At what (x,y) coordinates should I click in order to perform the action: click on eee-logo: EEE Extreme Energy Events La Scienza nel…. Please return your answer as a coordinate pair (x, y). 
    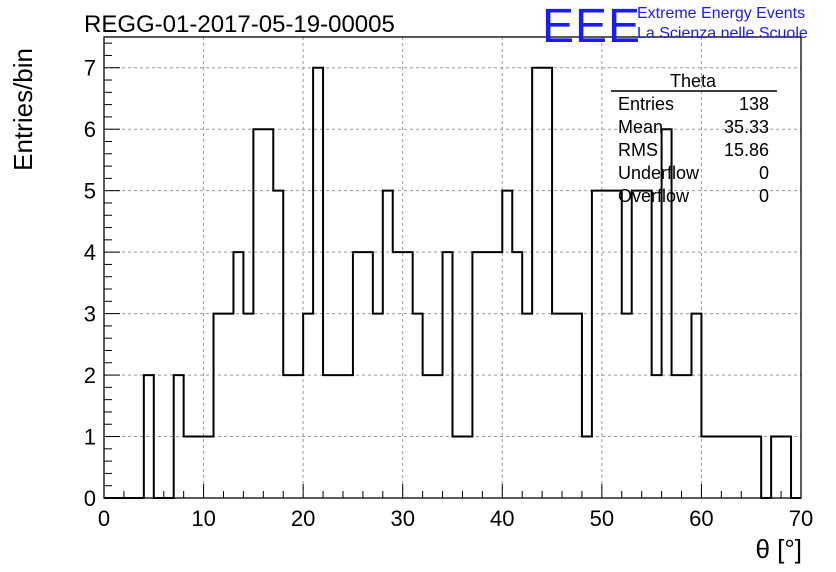
    Looking at the image, I should click on (675, 26).